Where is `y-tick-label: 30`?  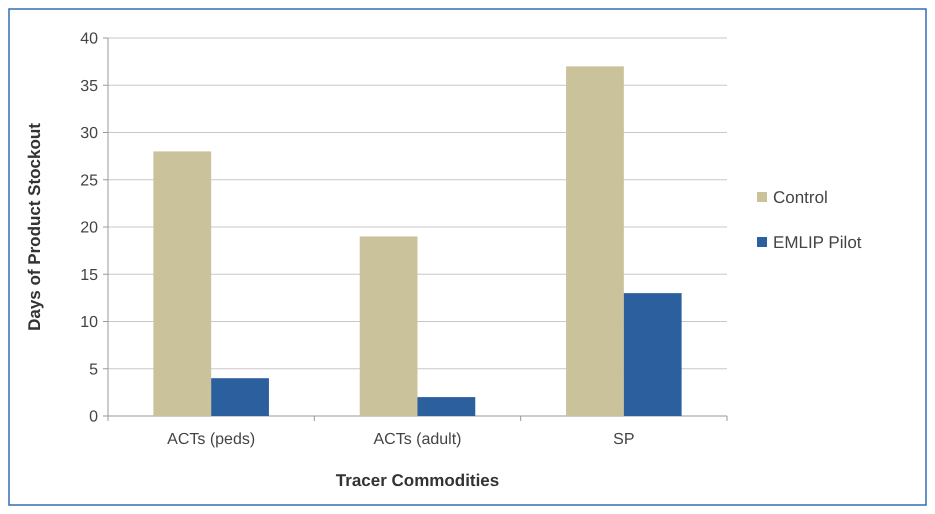 y-tick-label: 30 is located at coordinates (89, 133).